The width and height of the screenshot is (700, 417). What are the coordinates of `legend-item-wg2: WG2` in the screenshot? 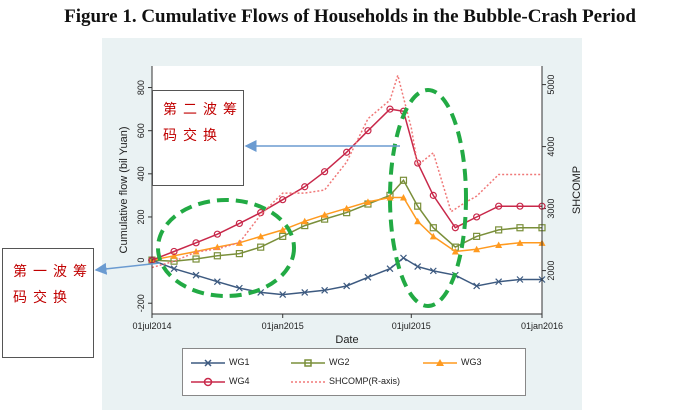 It's located at (320, 362).